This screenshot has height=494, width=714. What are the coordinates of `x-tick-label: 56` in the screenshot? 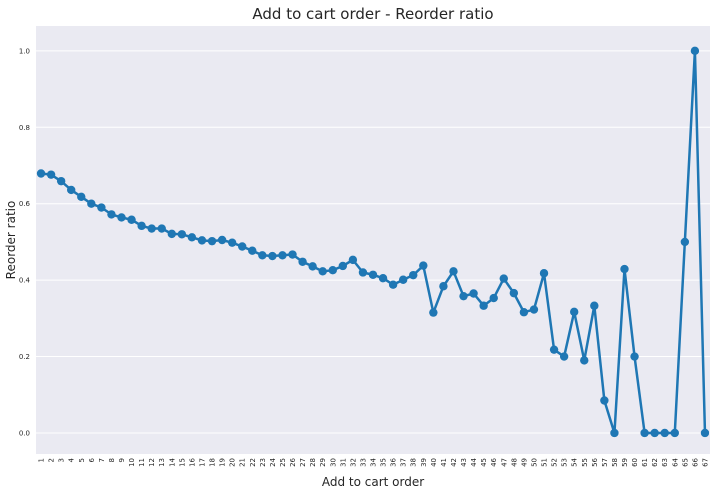 It's located at (595, 461).